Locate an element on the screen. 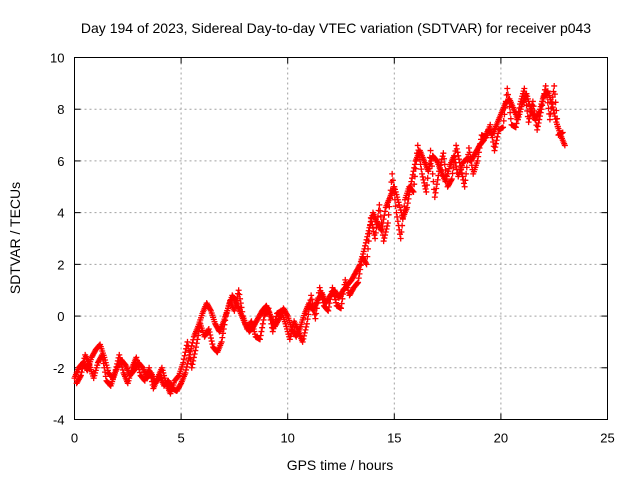  y-tick-label: 2 is located at coordinates (60, 264).